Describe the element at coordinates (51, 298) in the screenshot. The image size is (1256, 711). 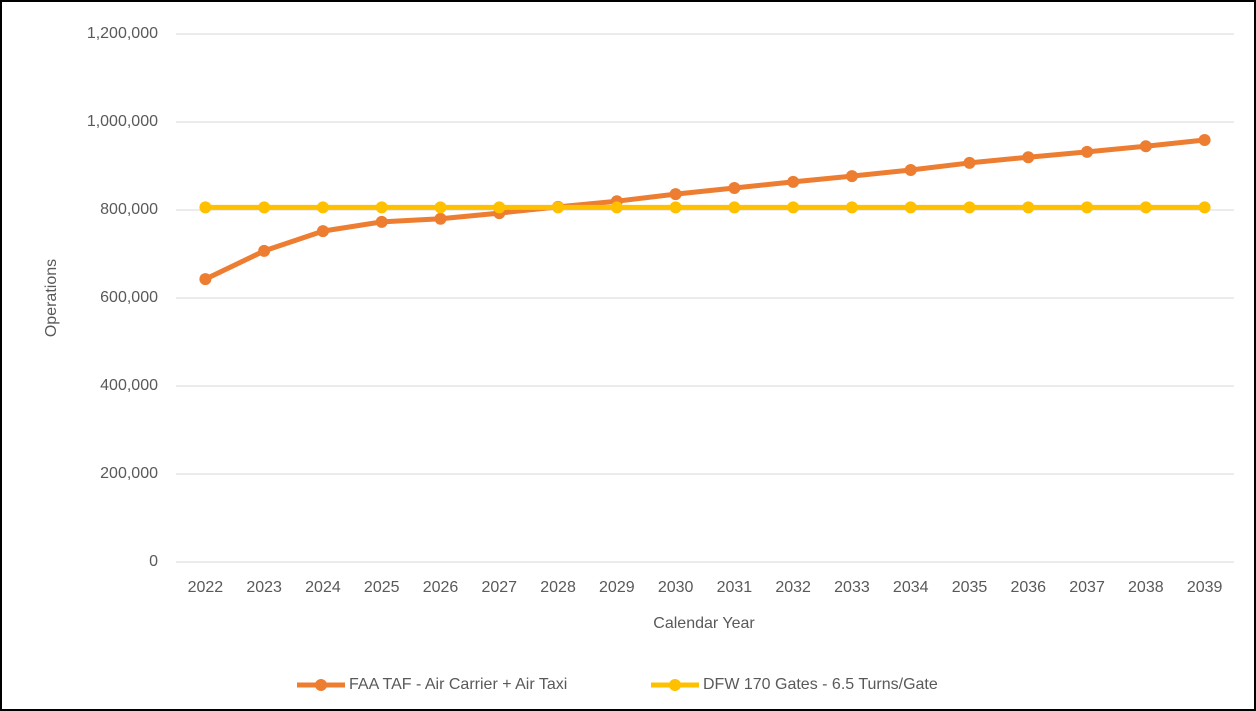
I see `y-axis-label: Operations` at that location.